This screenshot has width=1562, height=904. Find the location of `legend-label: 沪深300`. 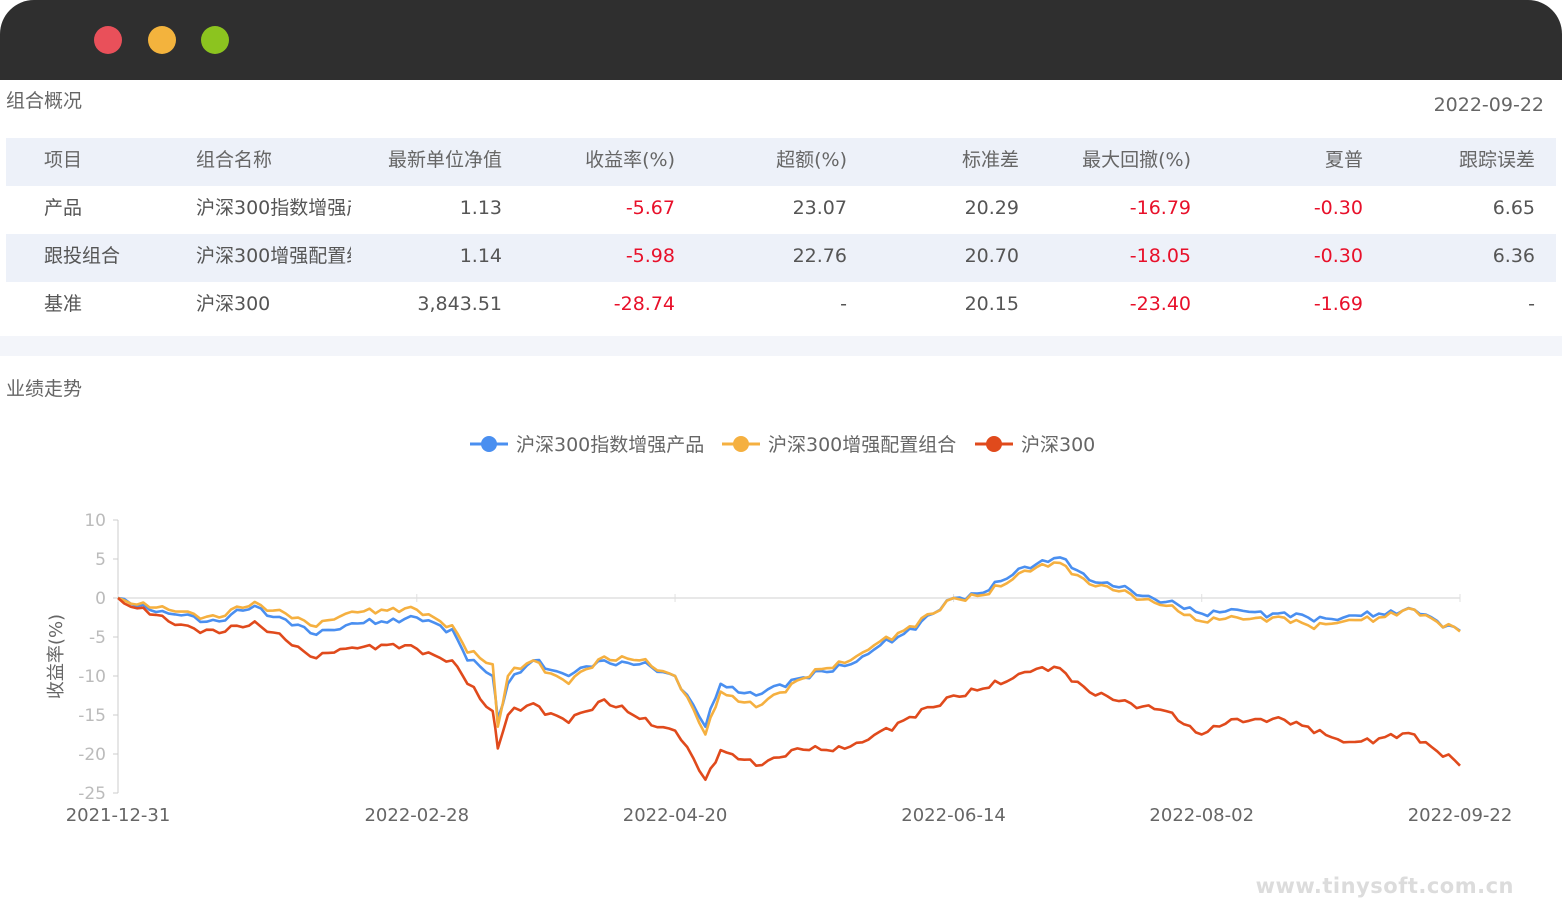

legend-label: 沪深300 is located at coordinates (1058, 445).